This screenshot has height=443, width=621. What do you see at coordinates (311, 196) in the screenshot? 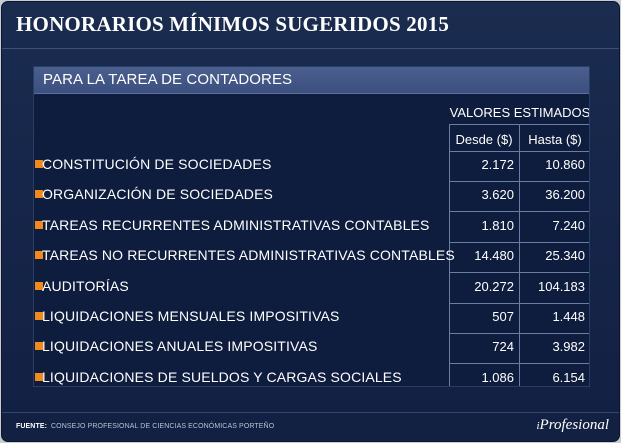
I see `table-row: ORGANIZACIÓN DE SOCIEDADES 3.620 36.200` at bounding box center [311, 196].